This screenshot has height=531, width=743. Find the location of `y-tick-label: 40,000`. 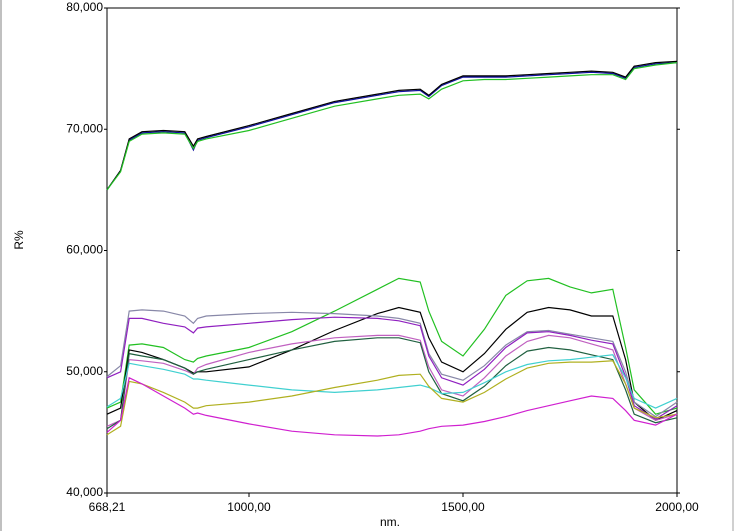

y-tick-label: 40,000 is located at coordinates (84, 492).